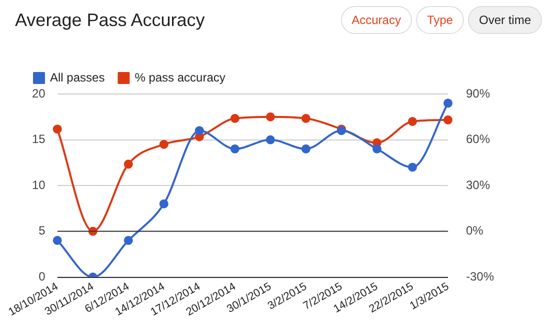 The image size is (544, 322). Describe the element at coordinates (42, 276) in the screenshot. I see `y-tick-label: 0` at that location.